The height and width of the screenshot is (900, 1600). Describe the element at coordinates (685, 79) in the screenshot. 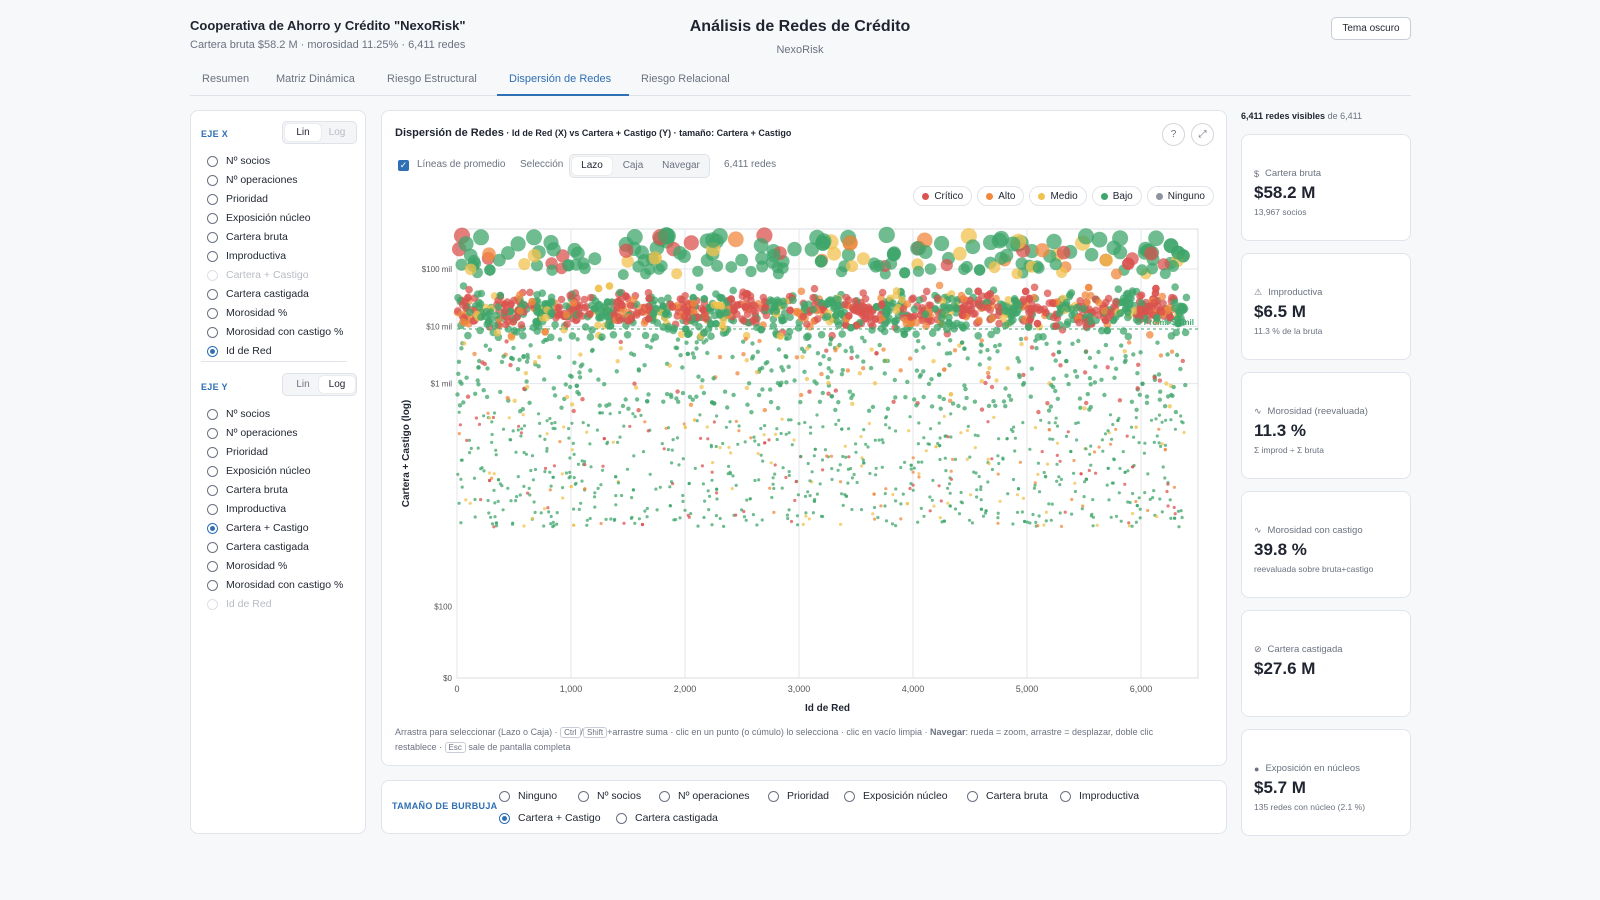

I see `tab-riesgo-relacional: Riesgo Relacional` at that location.